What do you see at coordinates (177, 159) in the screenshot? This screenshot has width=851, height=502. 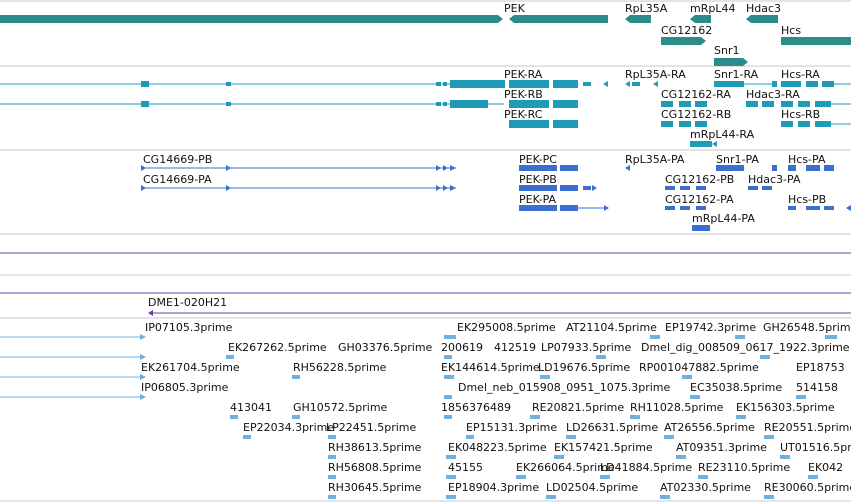 I see `protein-label: CG14669-PB` at bounding box center [177, 159].